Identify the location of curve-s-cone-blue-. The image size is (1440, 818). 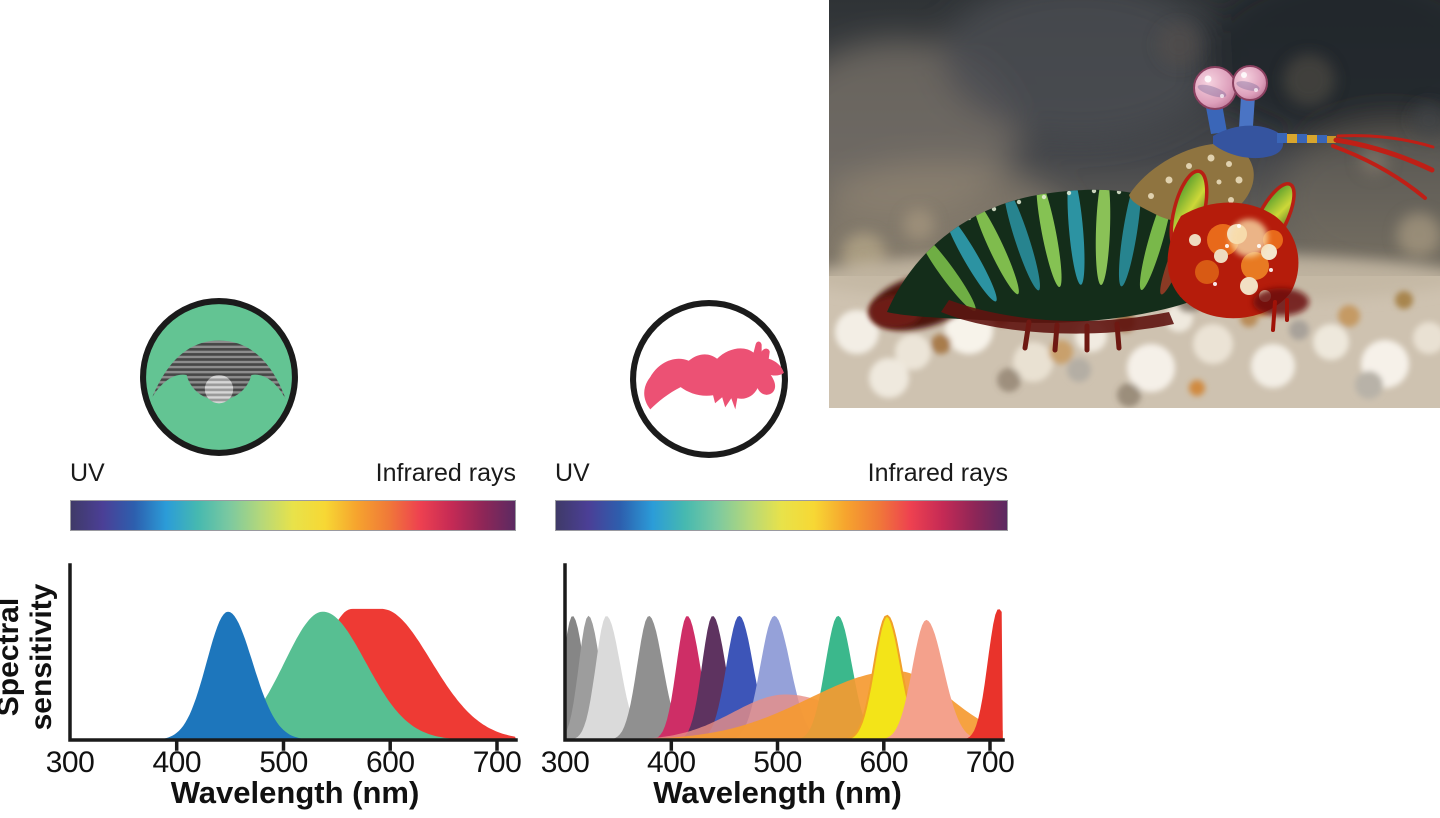
(235, 675).